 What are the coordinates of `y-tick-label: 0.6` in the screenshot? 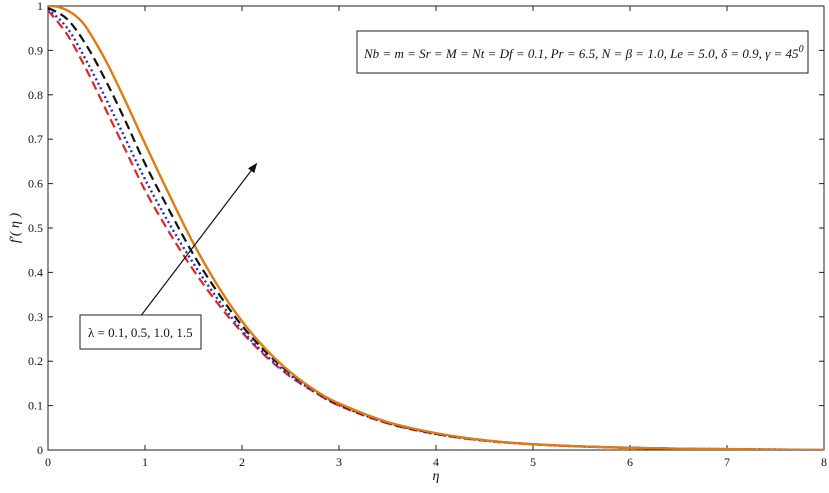 It's located at (35, 184).